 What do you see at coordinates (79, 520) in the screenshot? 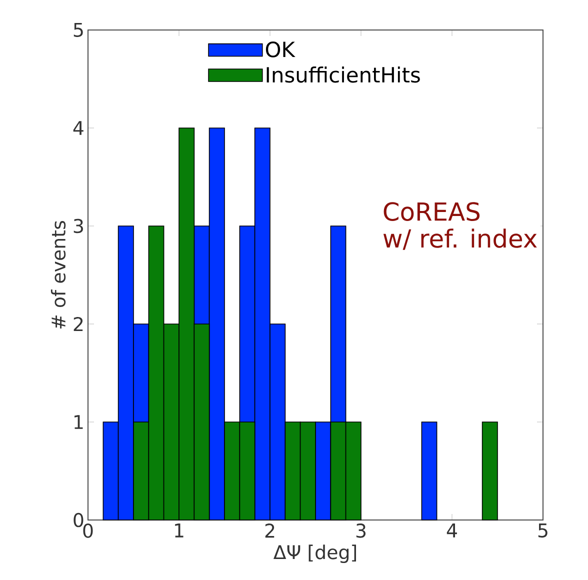
I see `y-tick-label: 0` at bounding box center [79, 520].